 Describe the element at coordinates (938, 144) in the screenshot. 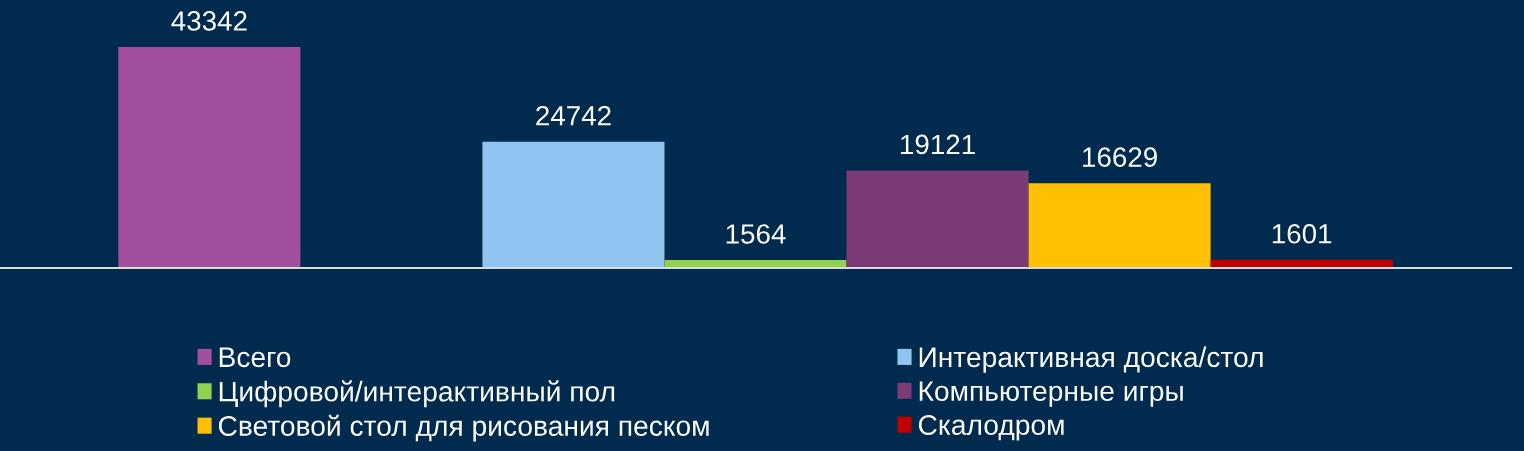

I see `data-label: 19121` at that location.